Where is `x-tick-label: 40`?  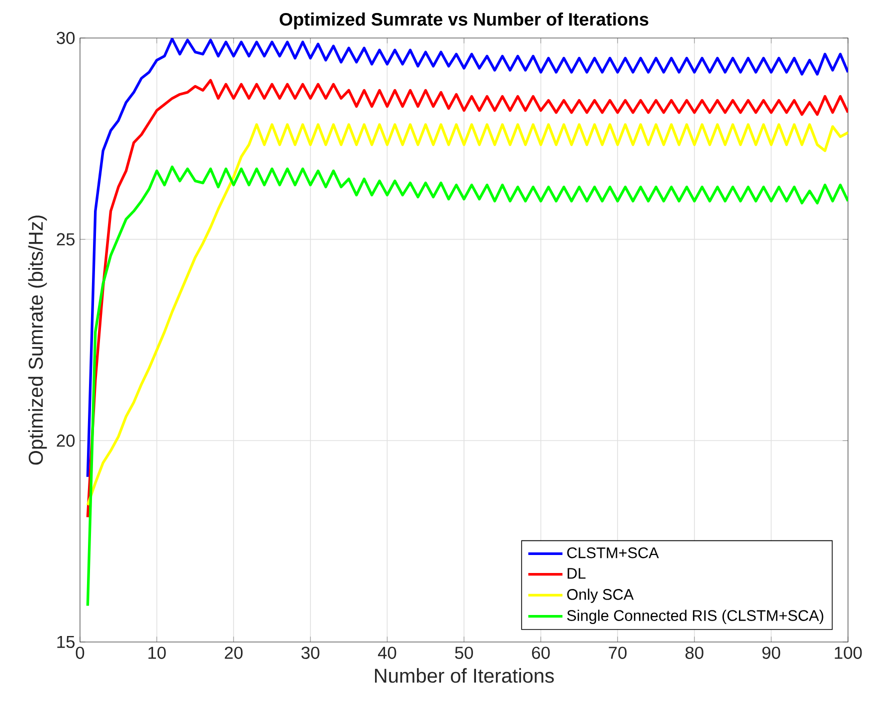 x-tick-label: 40 is located at coordinates (387, 652).